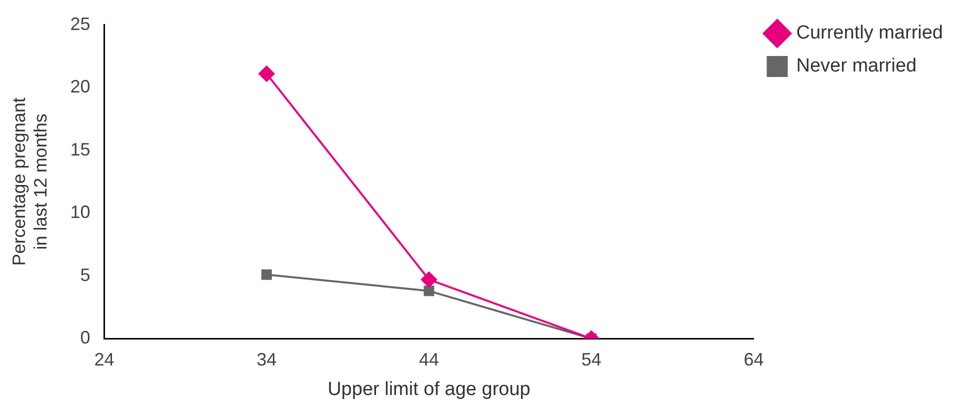 This screenshot has height=410, width=963. Describe the element at coordinates (80, 149) in the screenshot. I see `y-tick-label: 15` at that location.